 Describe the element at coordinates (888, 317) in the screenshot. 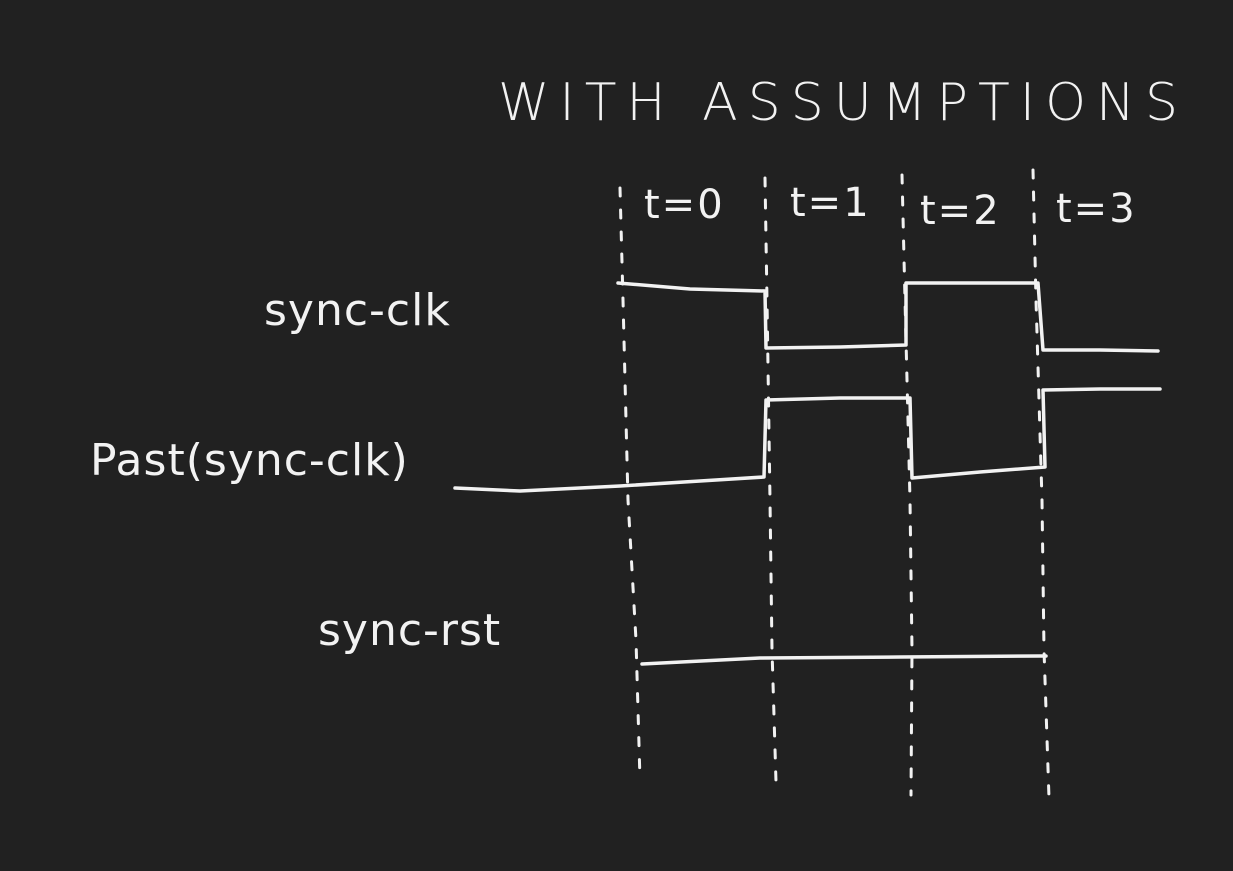

I see `waveform-sync-clk` at that location.